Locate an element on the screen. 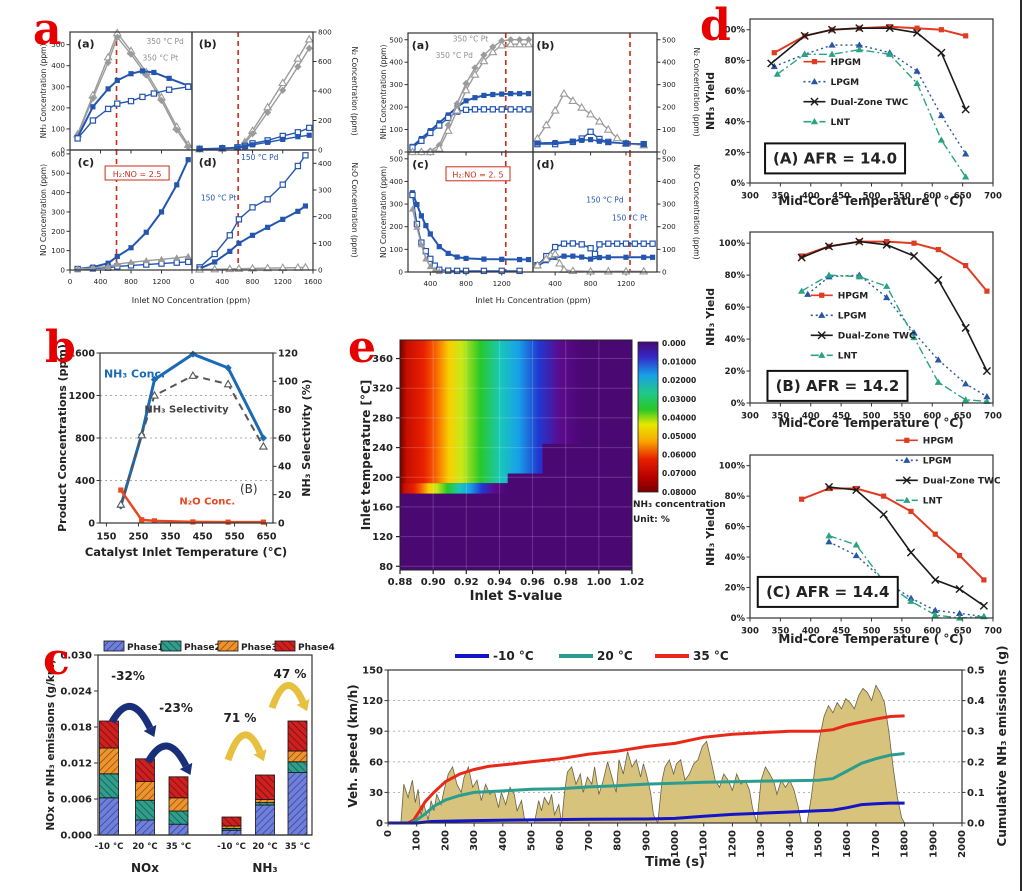 The width and height of the screenshot is (1024, 891). x-tick: 500 is located at coordinates (872, 197).